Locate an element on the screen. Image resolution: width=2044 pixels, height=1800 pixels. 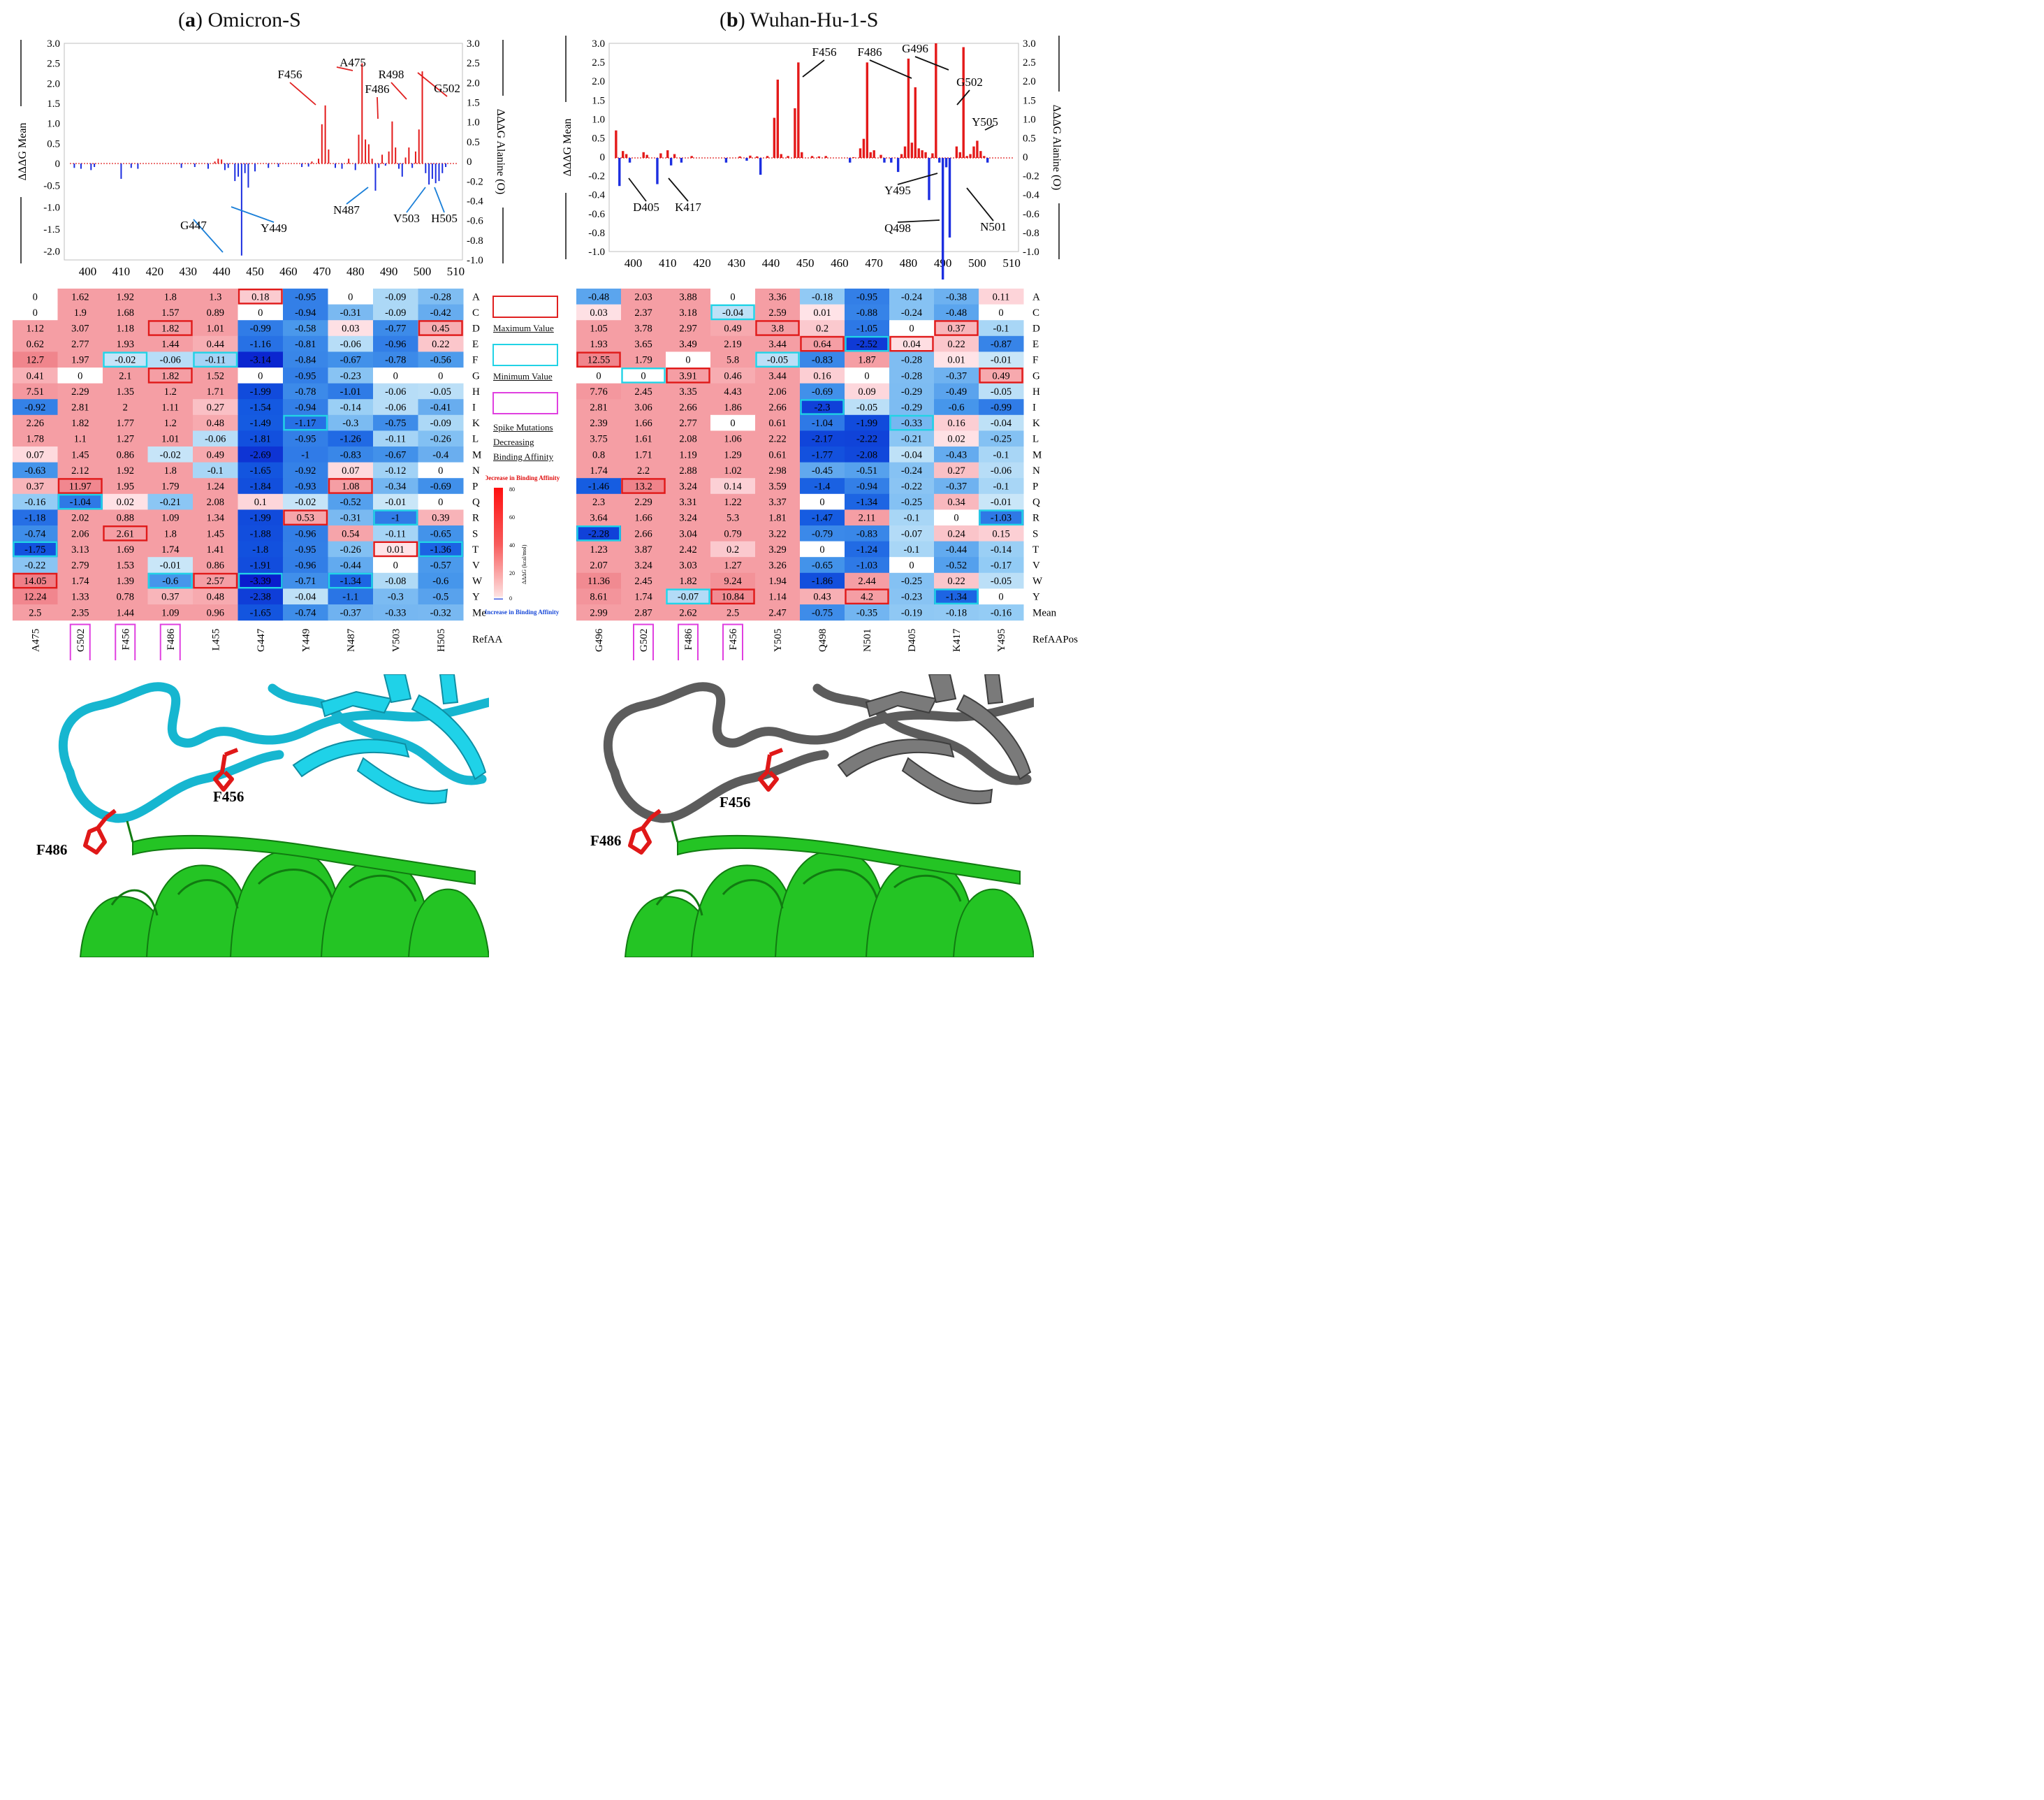
heatmap-value: 3.31 is located at coordinates (687, 502).